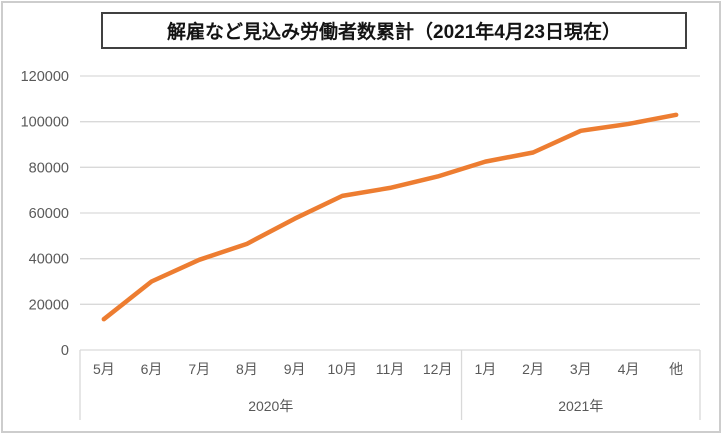 The height and width of the screenshot is (434, 722). What do you see at coordinates (343, 369) in the screenshot?
I see `x-axis-label: 10月` at bounding box center [343, 369].